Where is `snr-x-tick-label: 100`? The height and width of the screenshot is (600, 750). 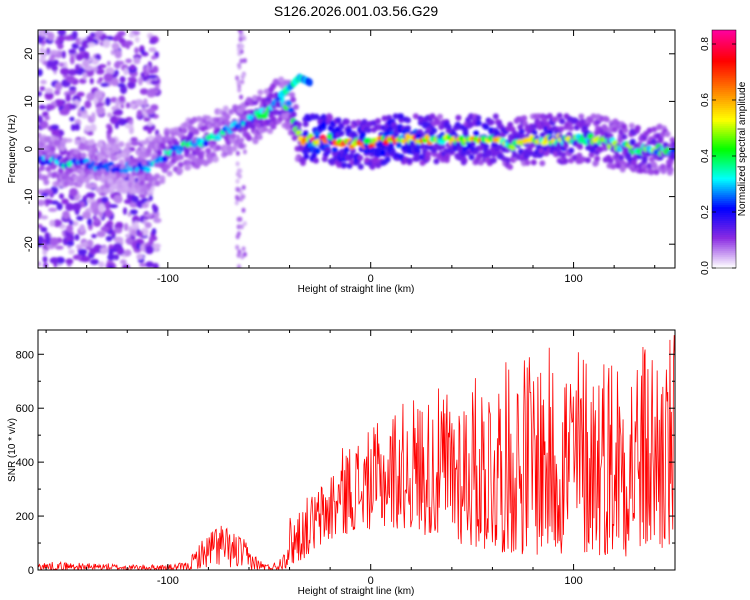 snr-x-tick-label: 100 is located at coordinates (573, 581).